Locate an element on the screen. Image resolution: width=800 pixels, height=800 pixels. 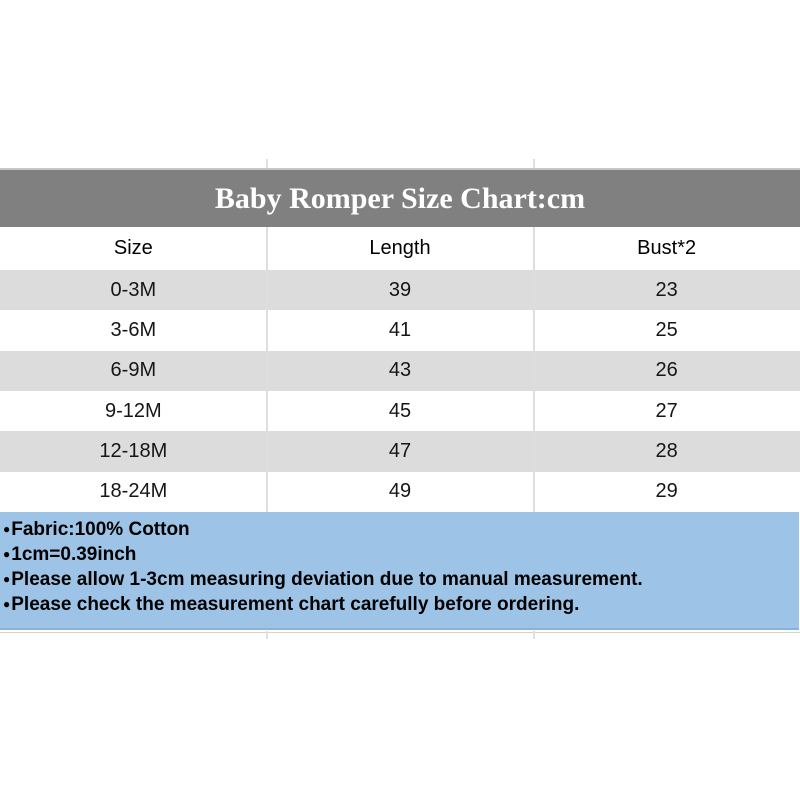
bust-cell: 23 is located at coordinates (666, 289).